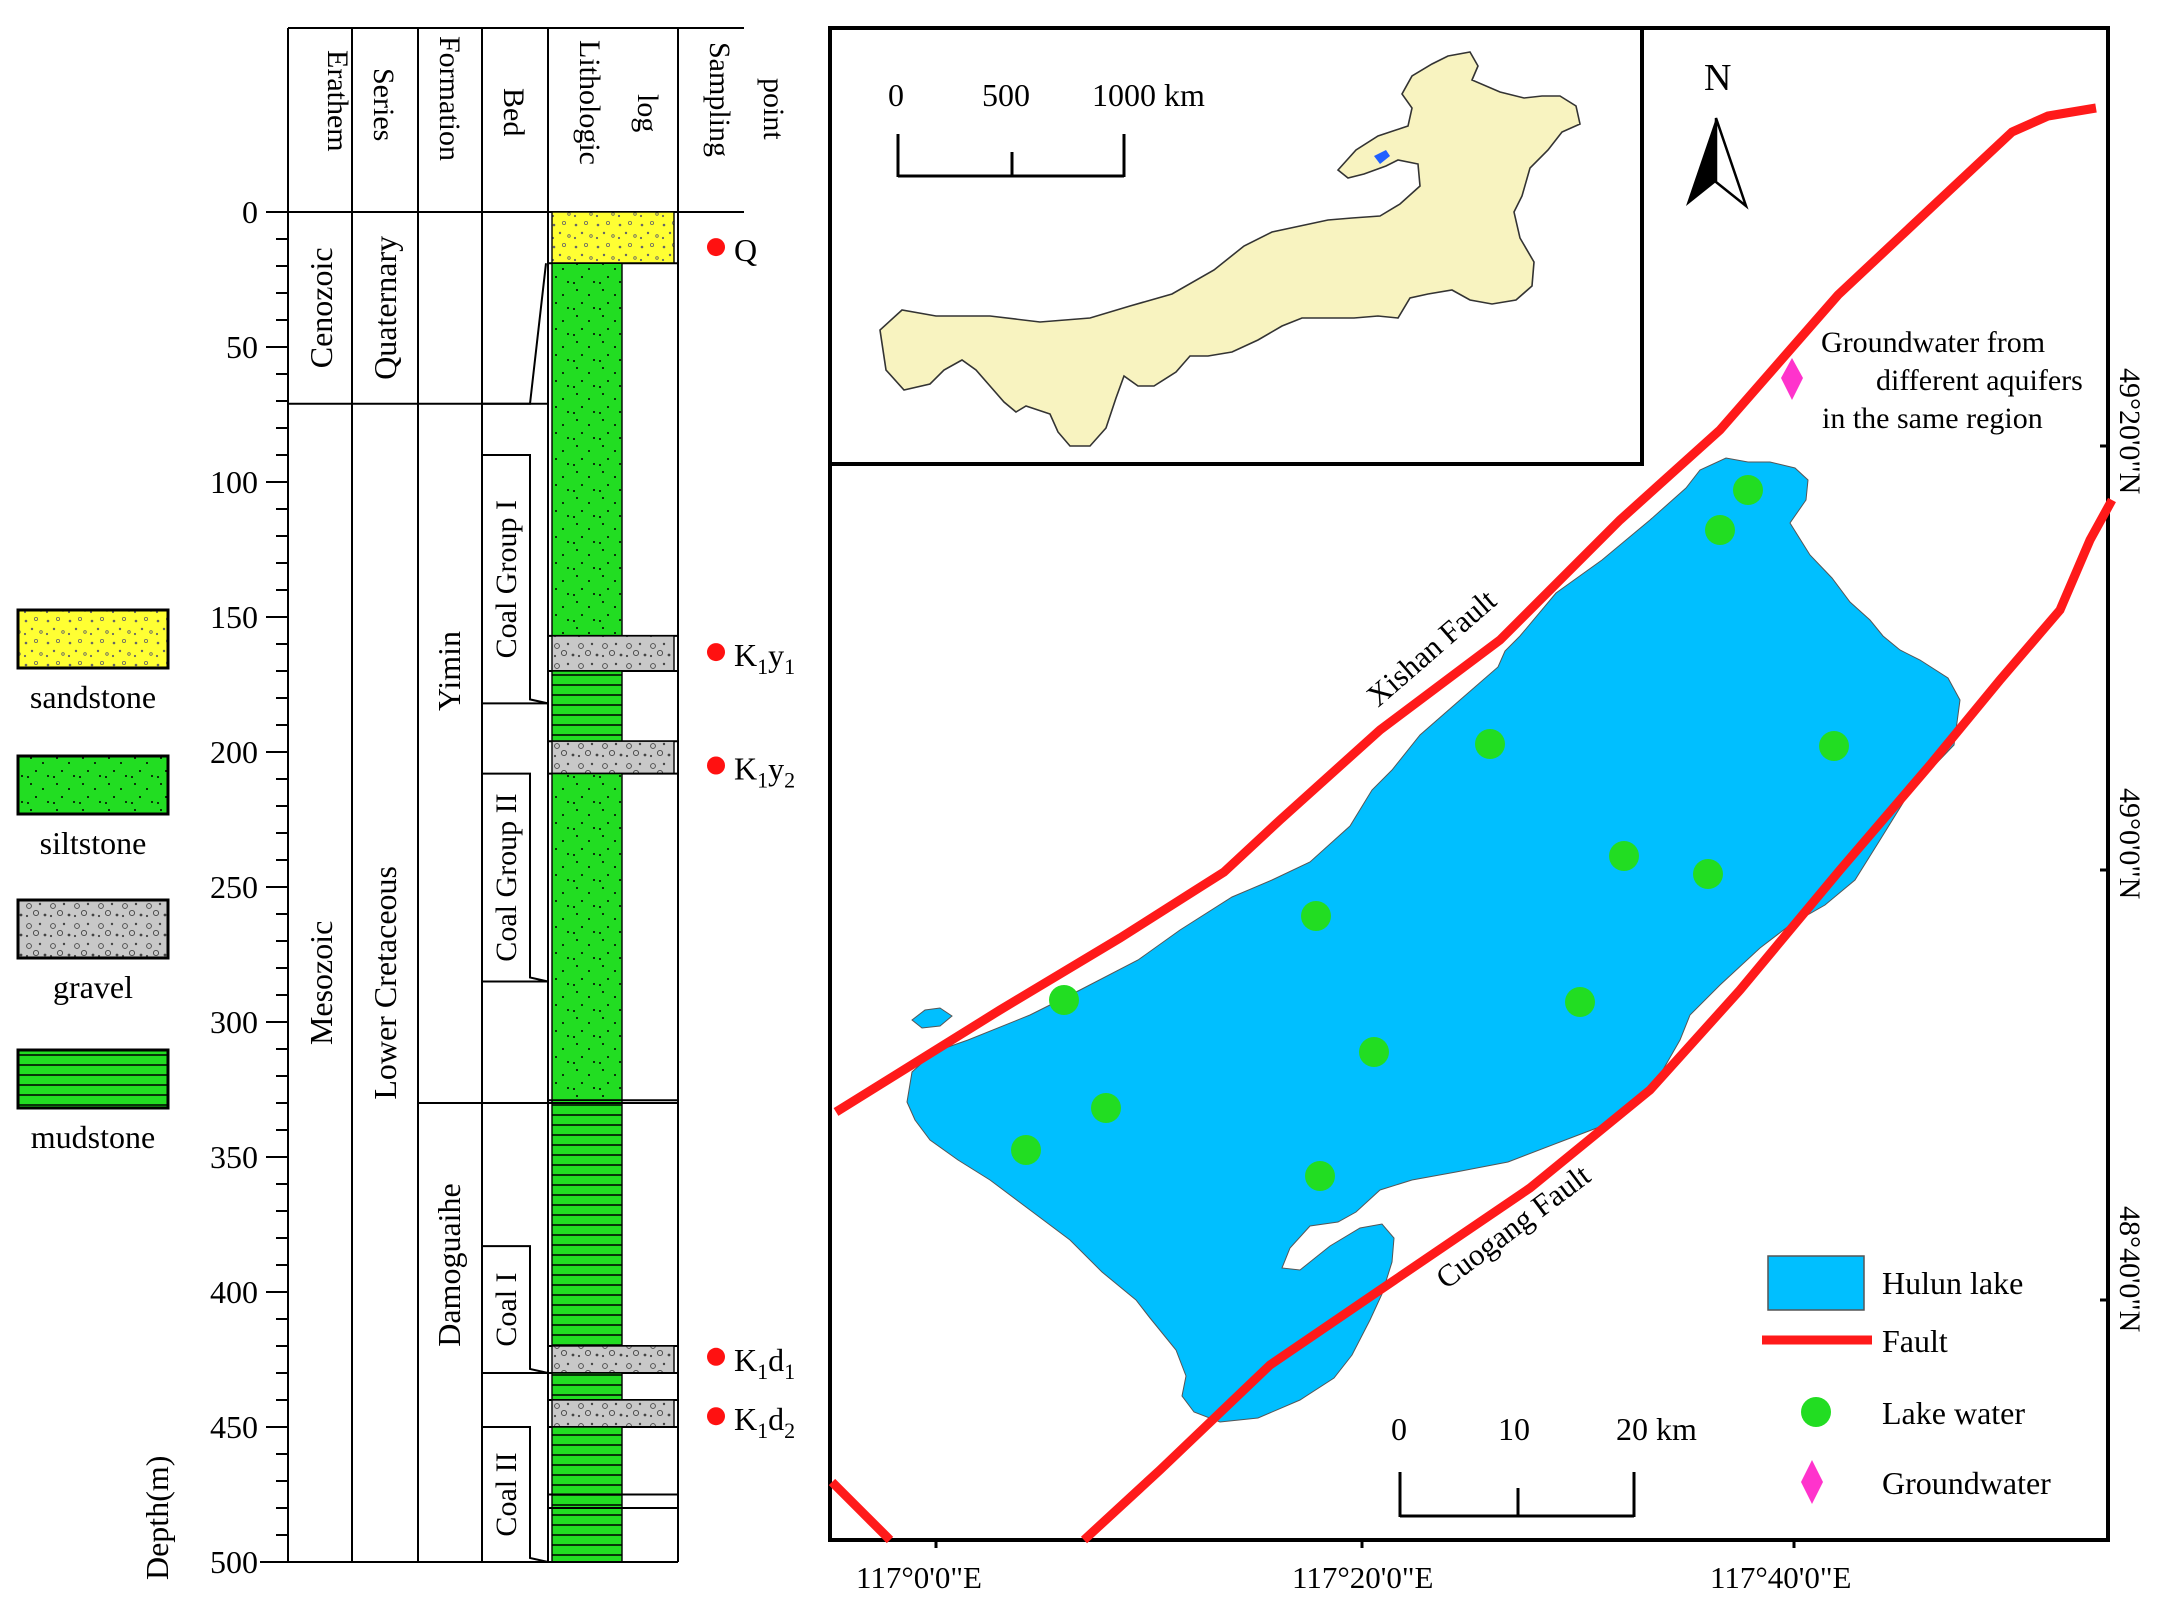  Describe the element at coordinates (449, 671) in the screenshot. I see `formation-label: Yimin` at that location.